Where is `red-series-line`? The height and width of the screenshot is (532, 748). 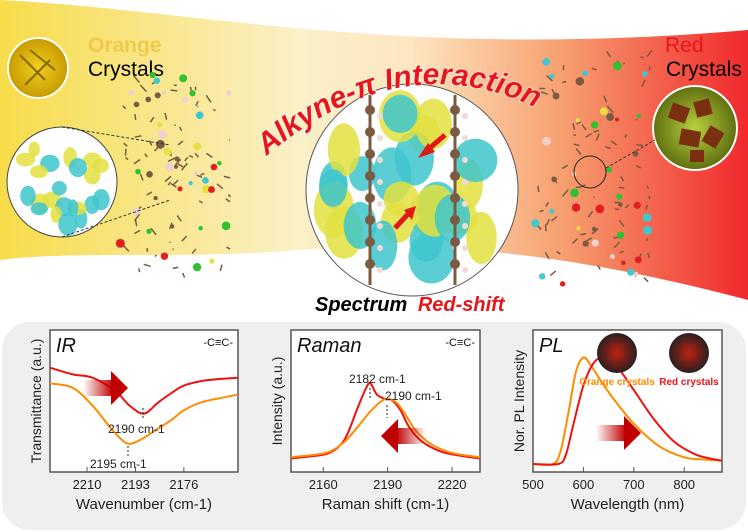 red-series-line is located at coordinates (144, 390).